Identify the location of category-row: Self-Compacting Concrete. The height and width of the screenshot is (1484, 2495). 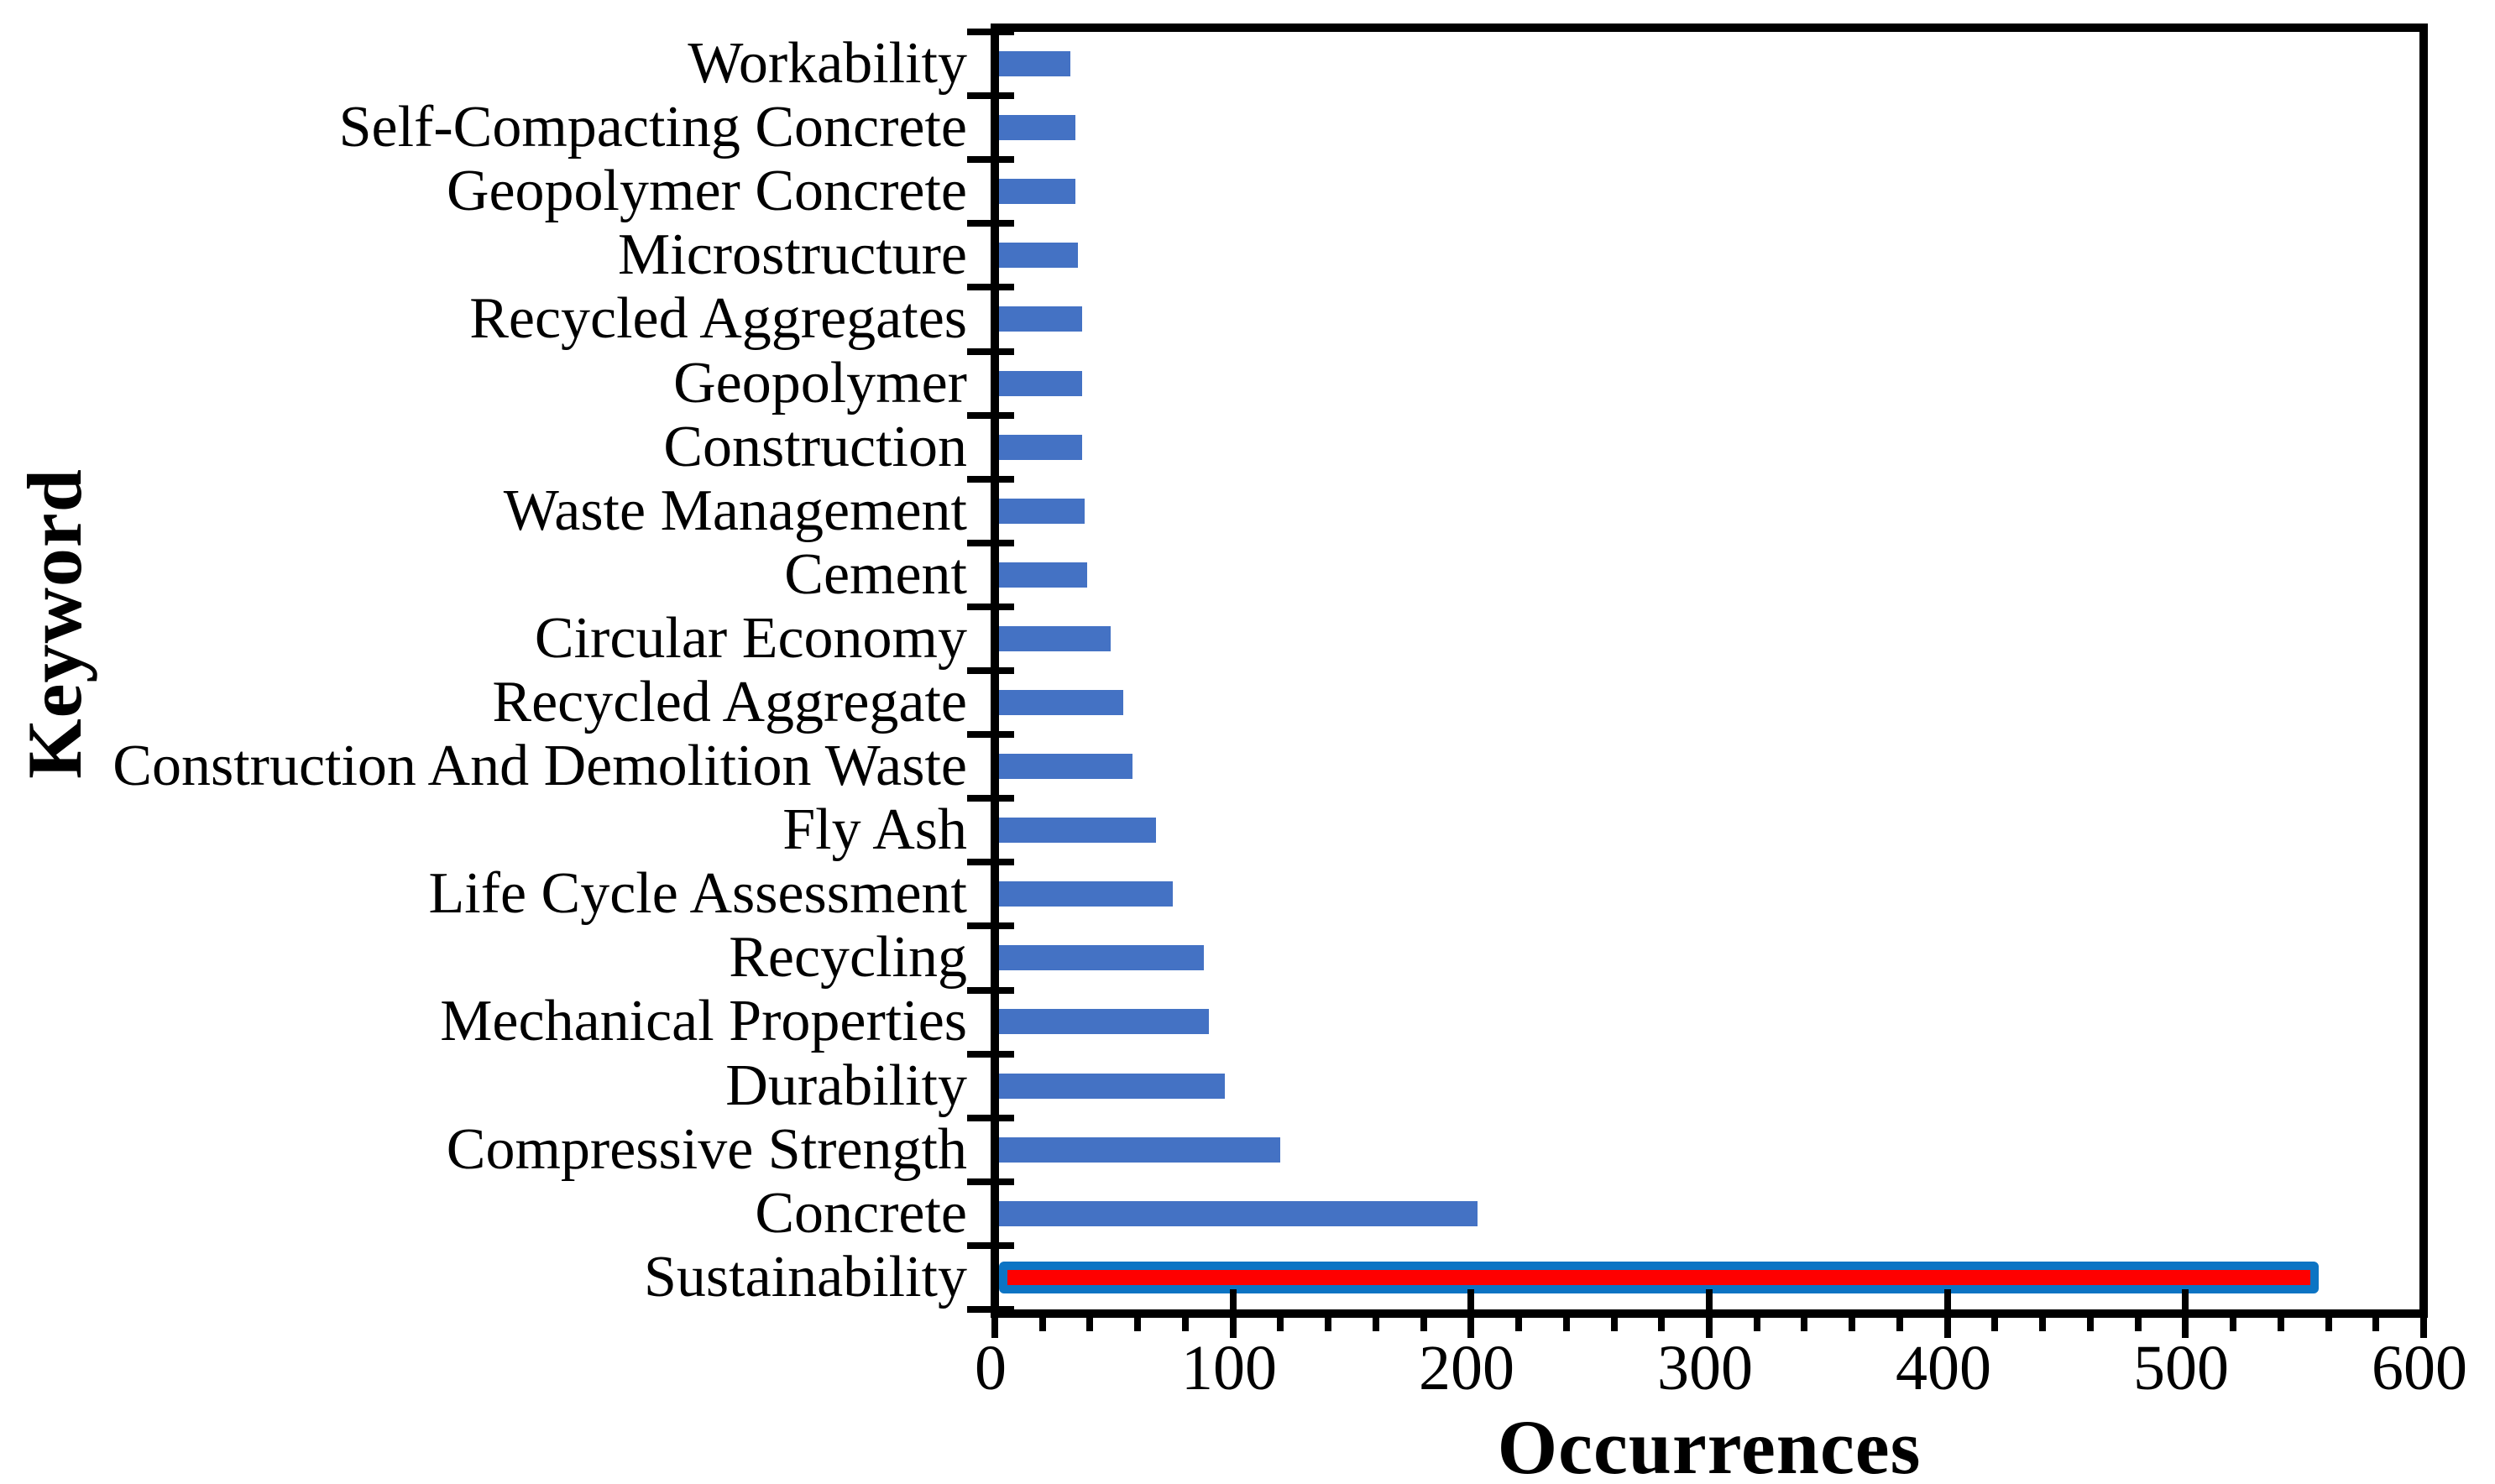
(483, 127).